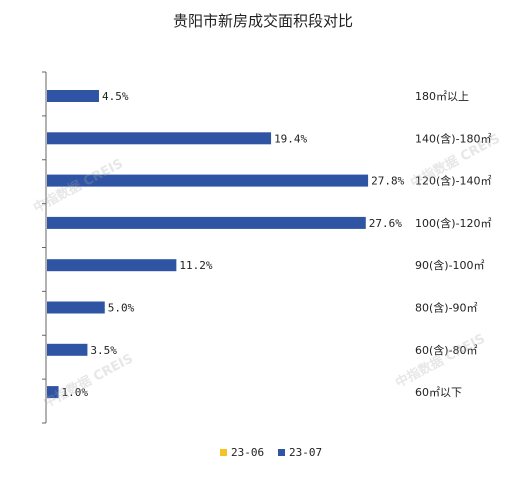  I want to click on category-label: 120(含)-140㎡, so click(453, 181).